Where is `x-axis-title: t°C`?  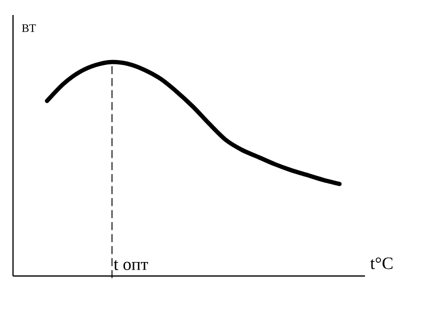
x-axis-title: t°C is located at coordinates (381, 263).